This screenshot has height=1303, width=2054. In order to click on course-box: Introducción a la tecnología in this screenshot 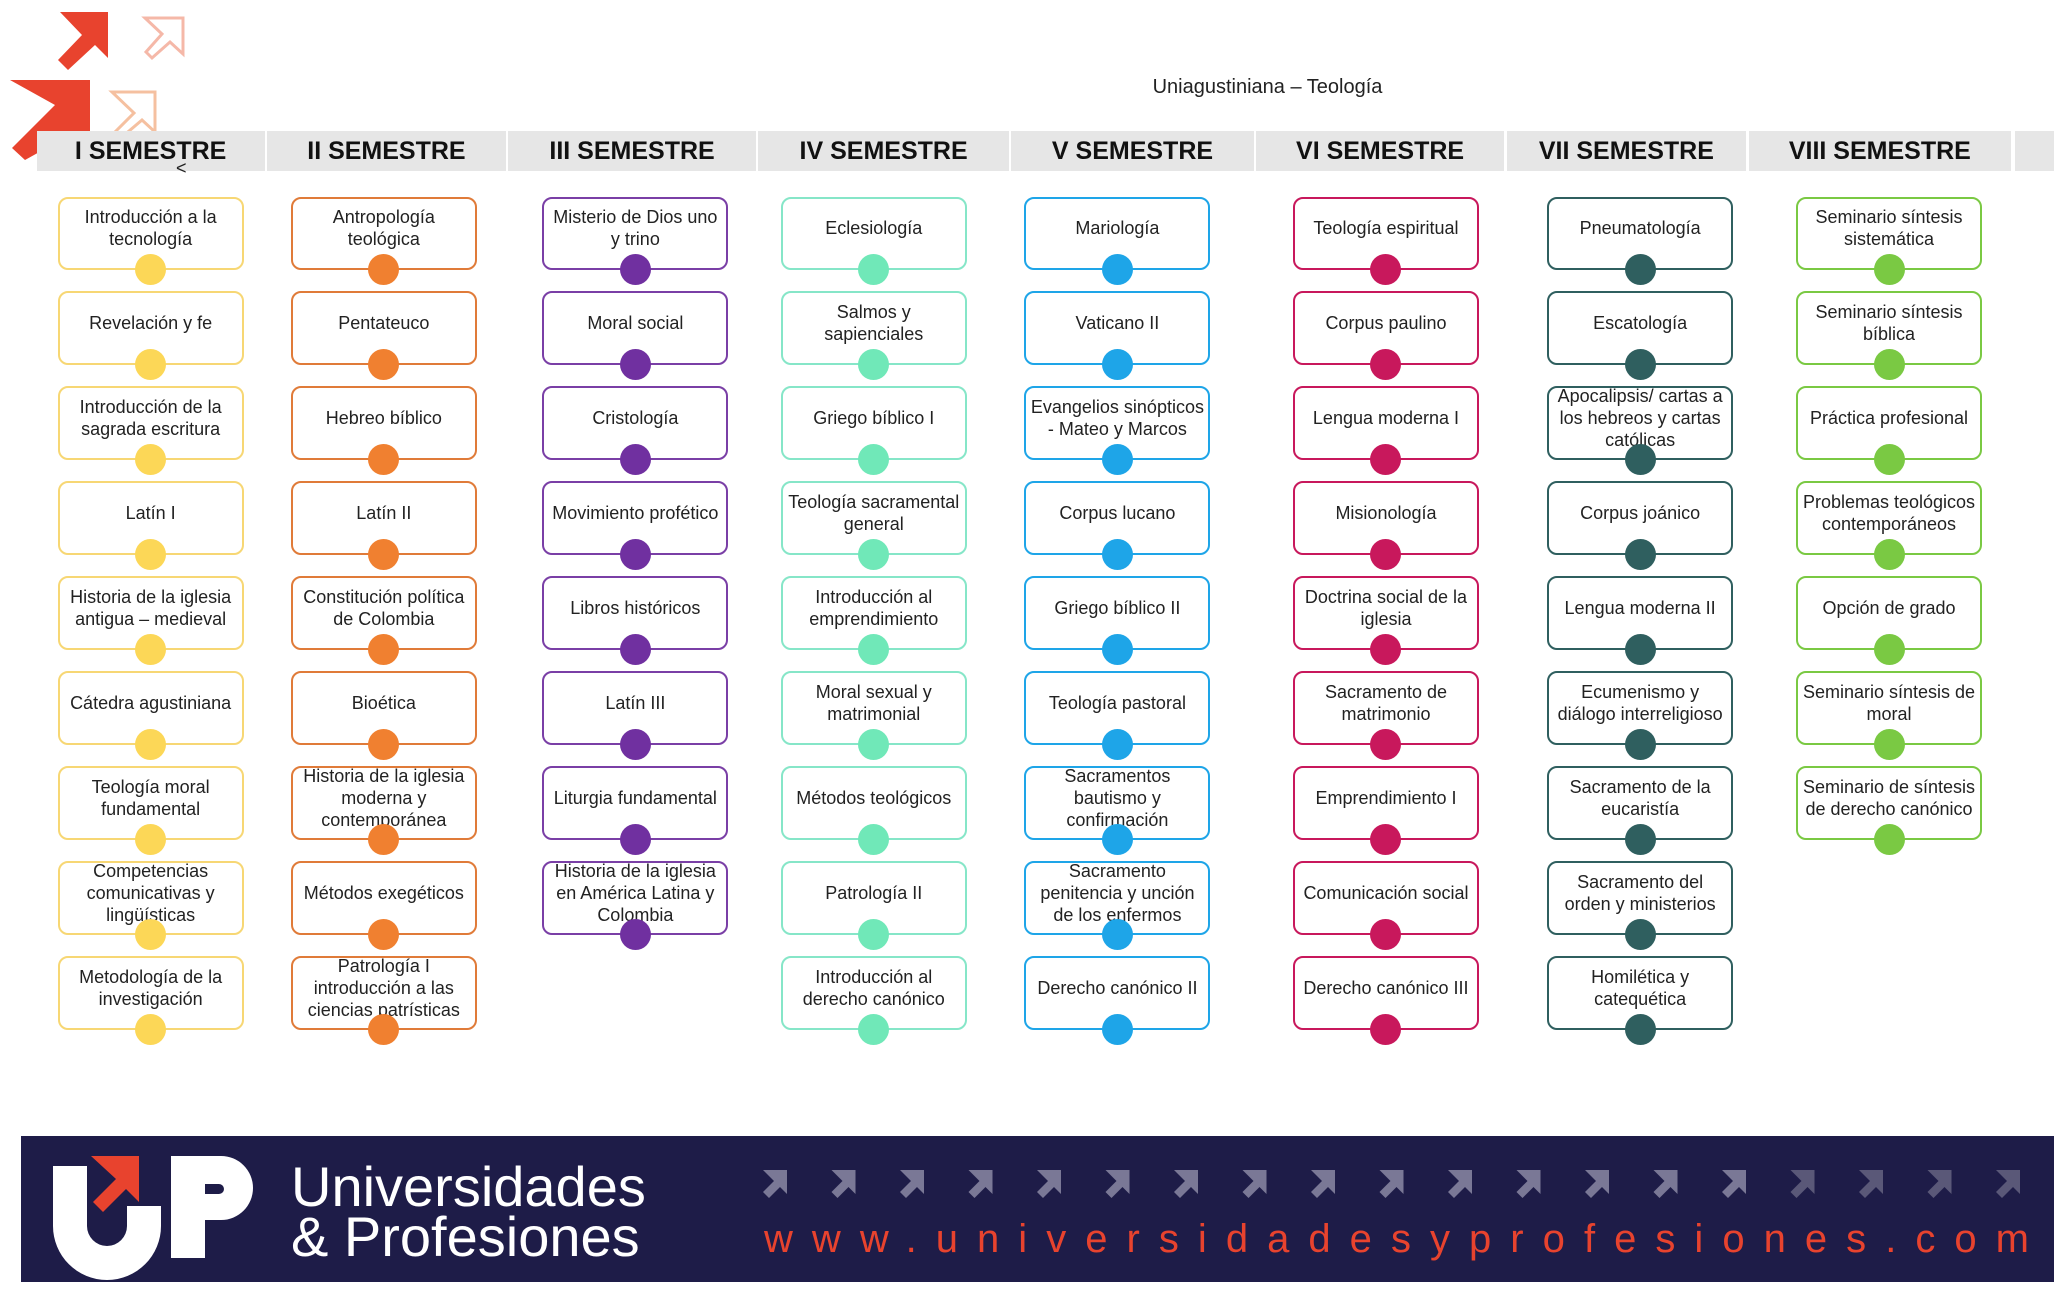, I will do `click(150, 233)`.